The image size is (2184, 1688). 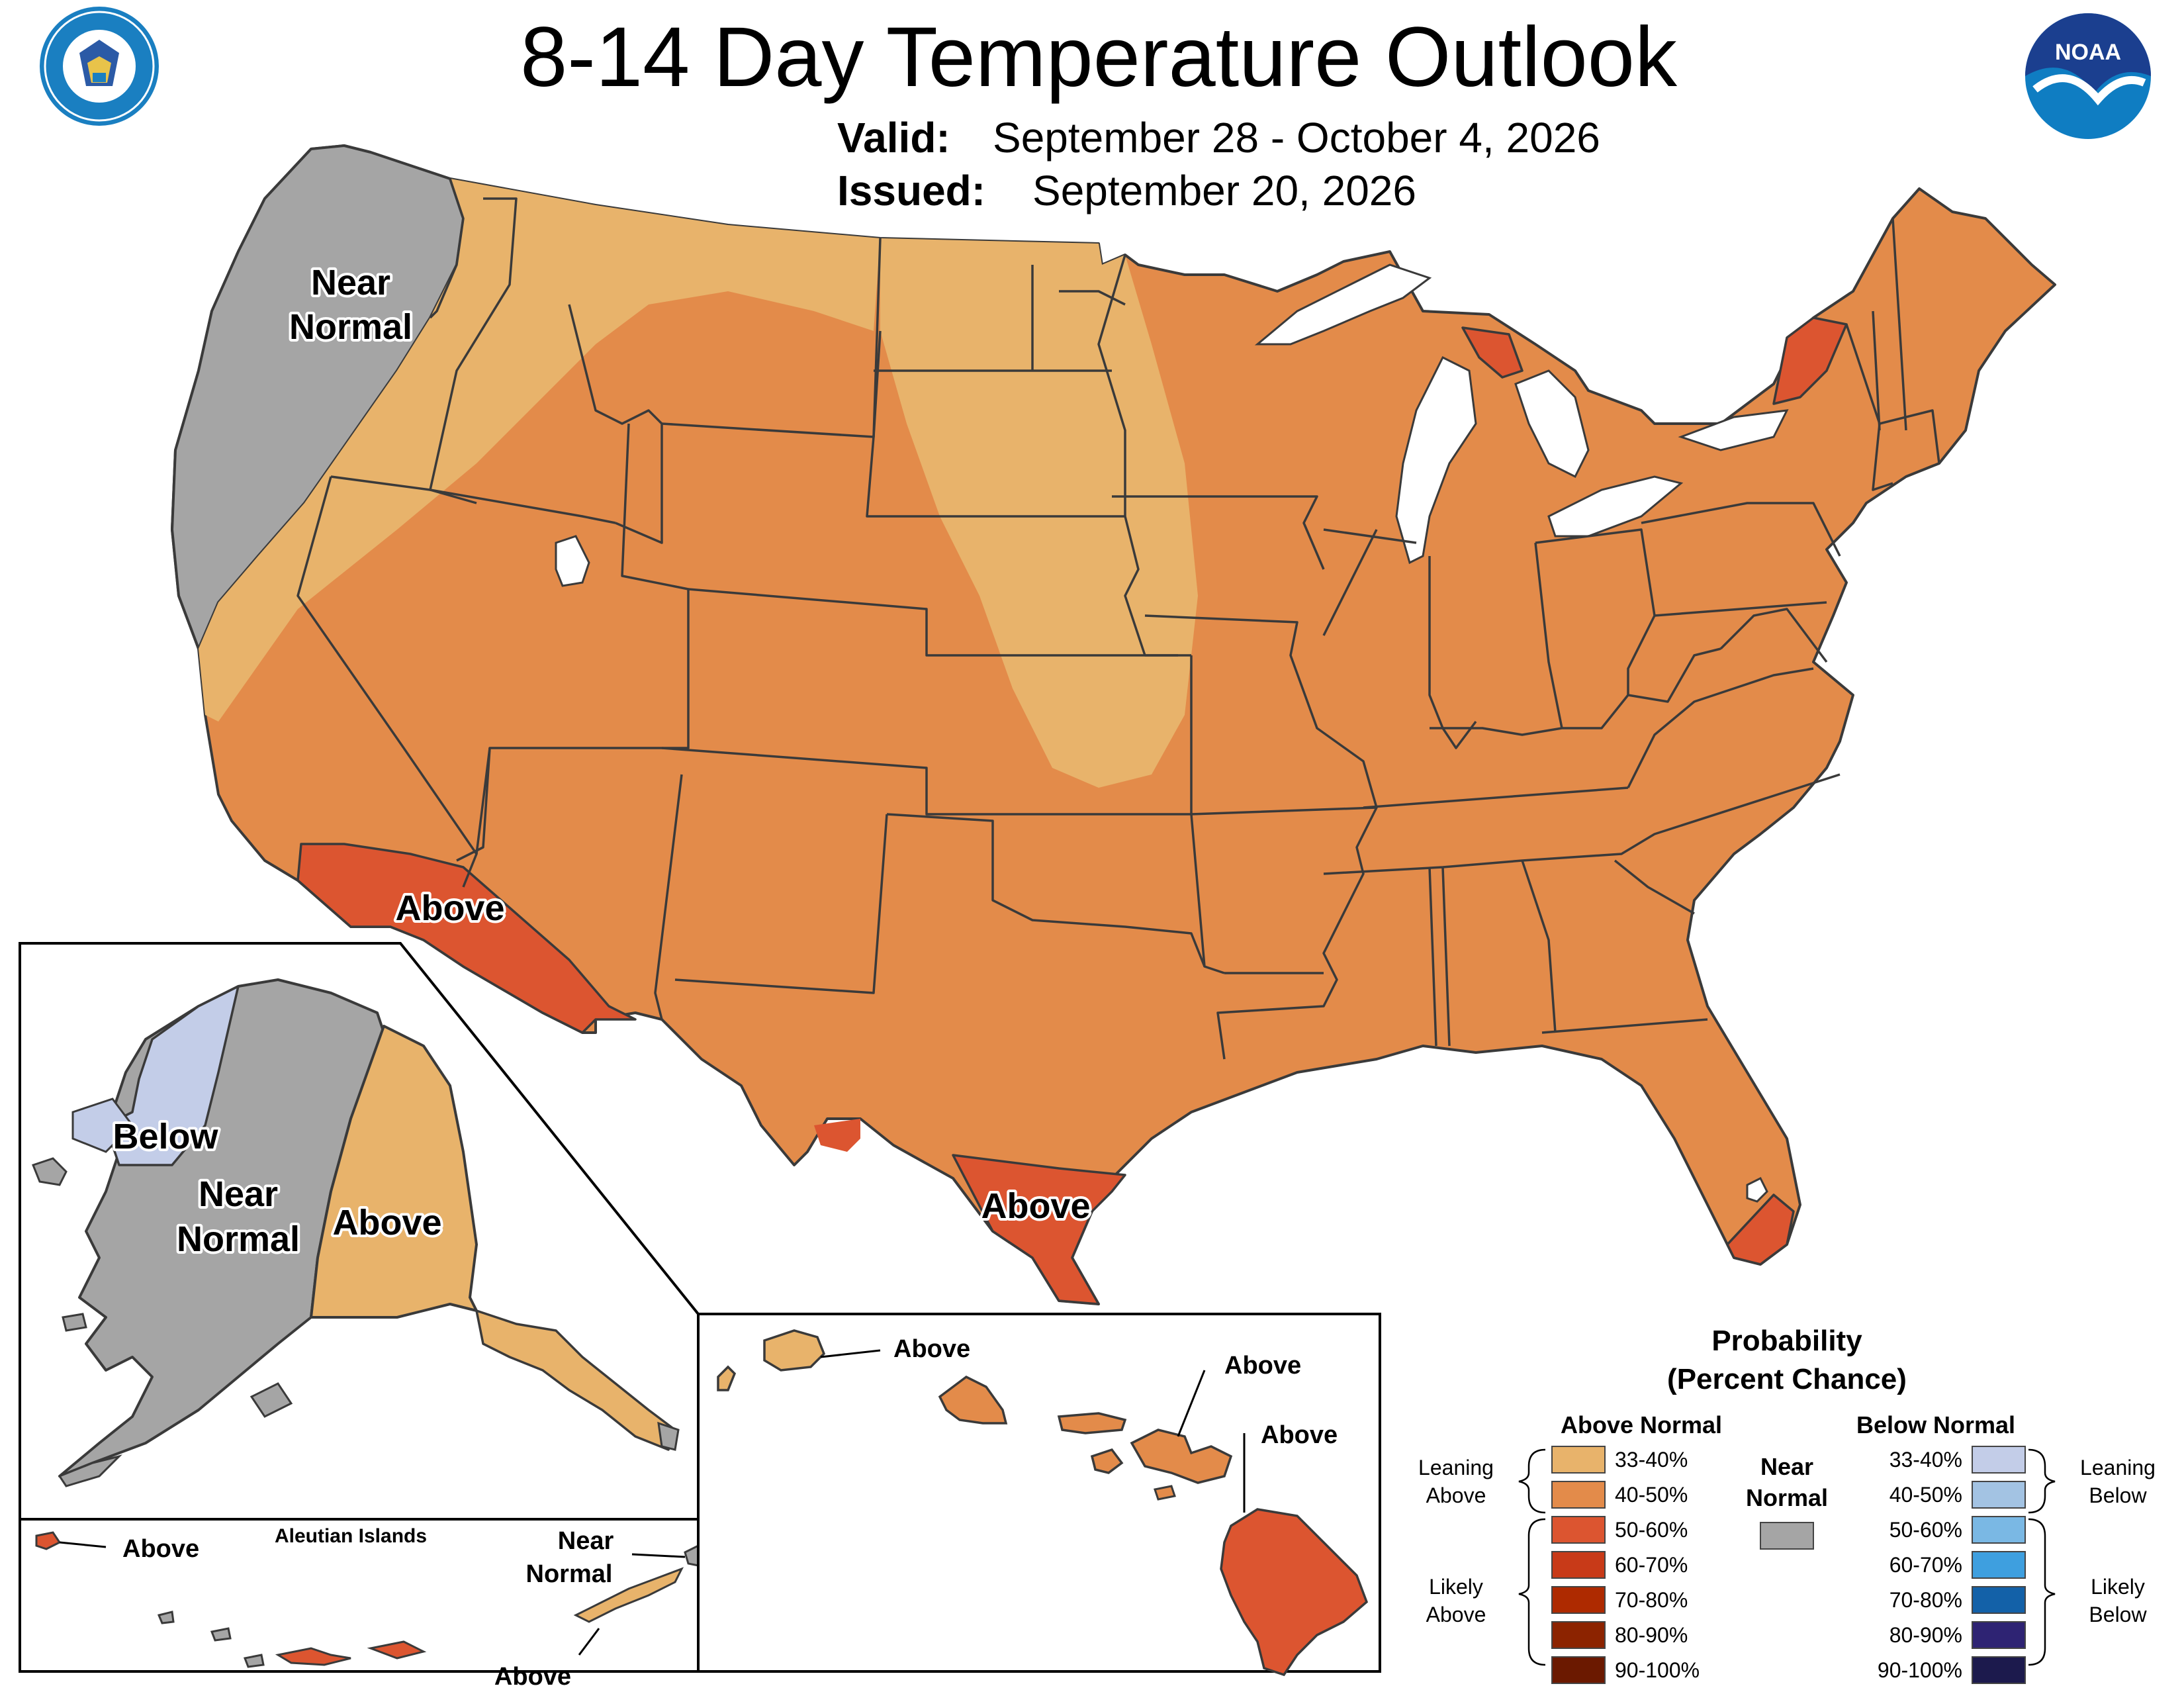 I want to click on legend-bracket-likely-above, so click(x=1532, y=1592).